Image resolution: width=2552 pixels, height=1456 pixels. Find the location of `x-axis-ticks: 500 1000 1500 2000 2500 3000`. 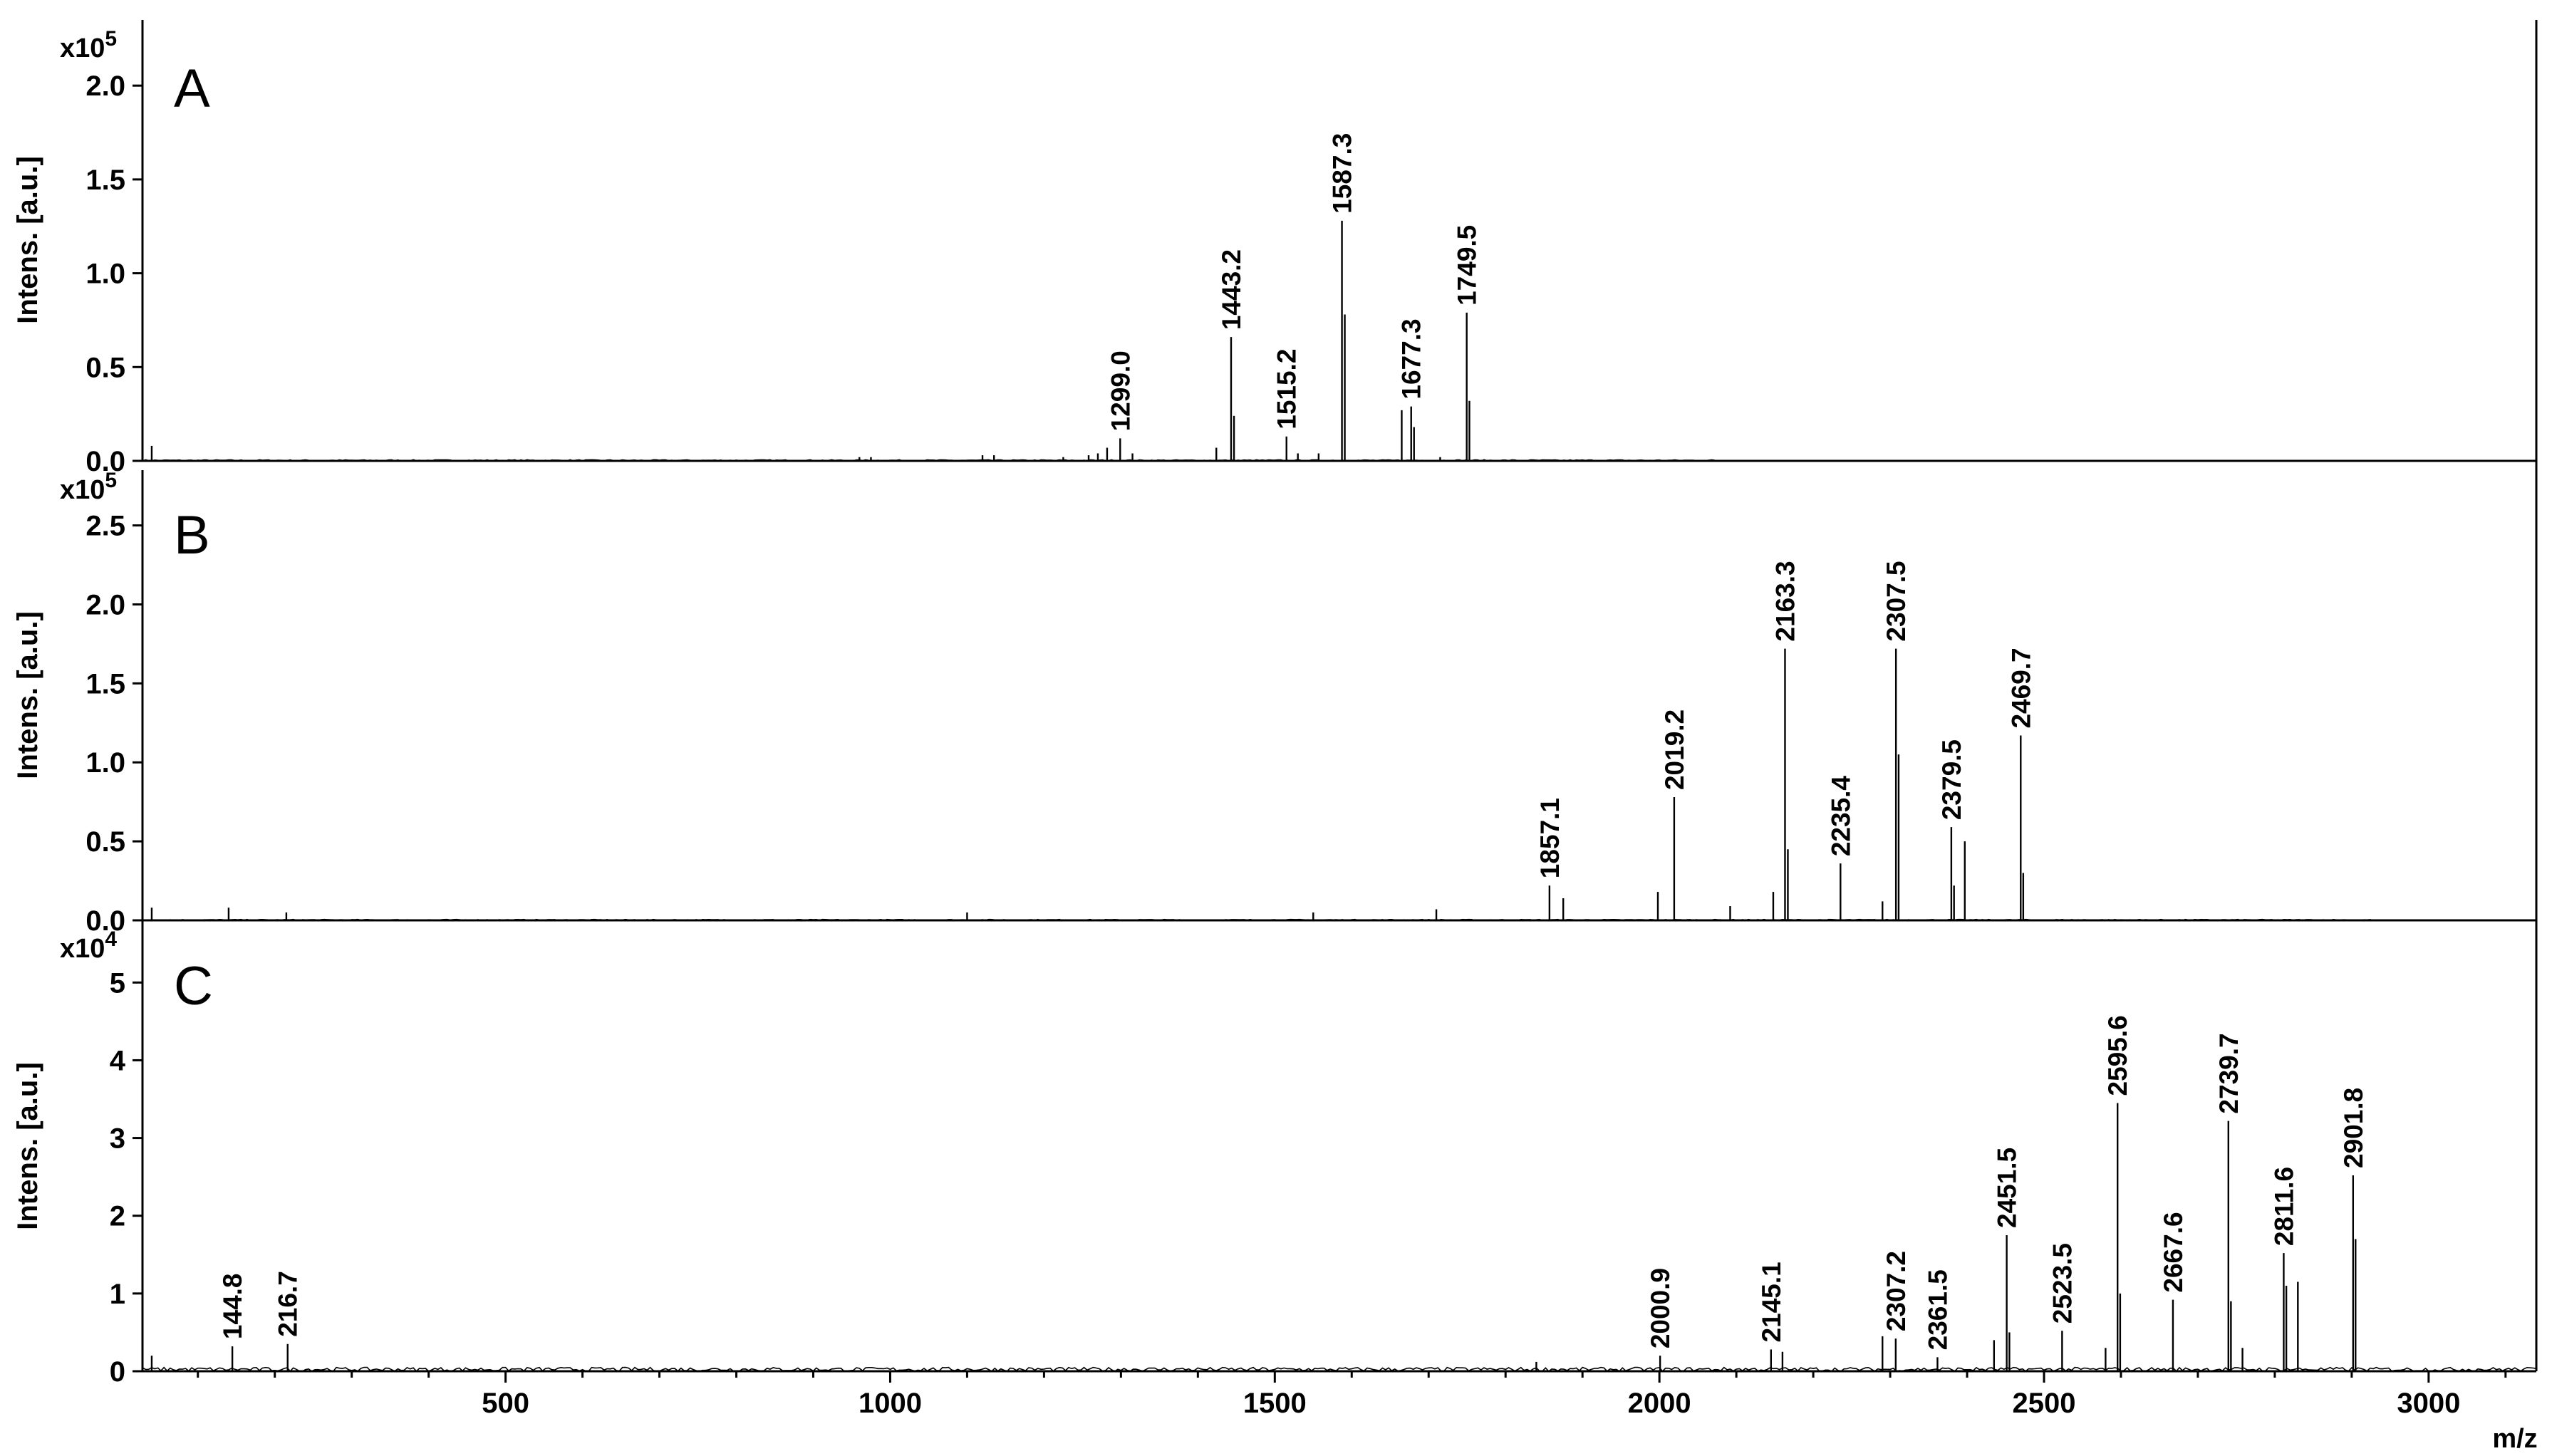

x-axis-ticks: 500 1000 1500 2000 2500 3000 is located at coordinates (1352, 1395).